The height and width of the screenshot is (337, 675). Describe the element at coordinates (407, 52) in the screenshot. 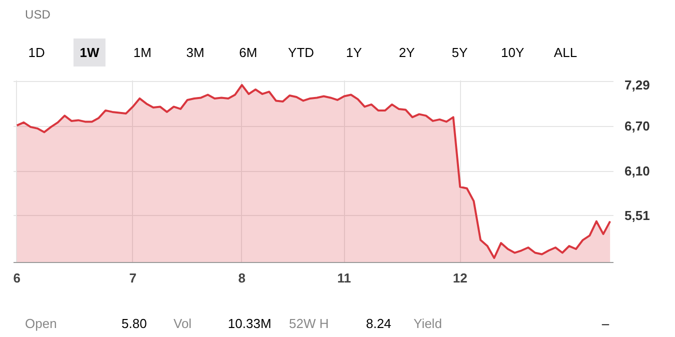

I see `text: 2Y` at that location.